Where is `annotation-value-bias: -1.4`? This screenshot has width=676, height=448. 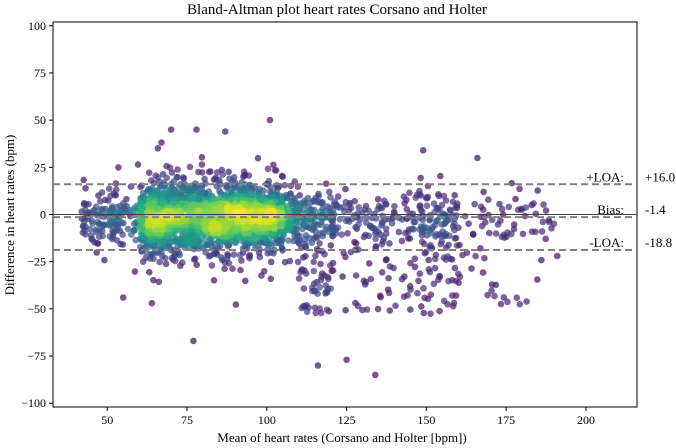
annotation-value-bias: -1.4 is located at coordinates (655, 209).